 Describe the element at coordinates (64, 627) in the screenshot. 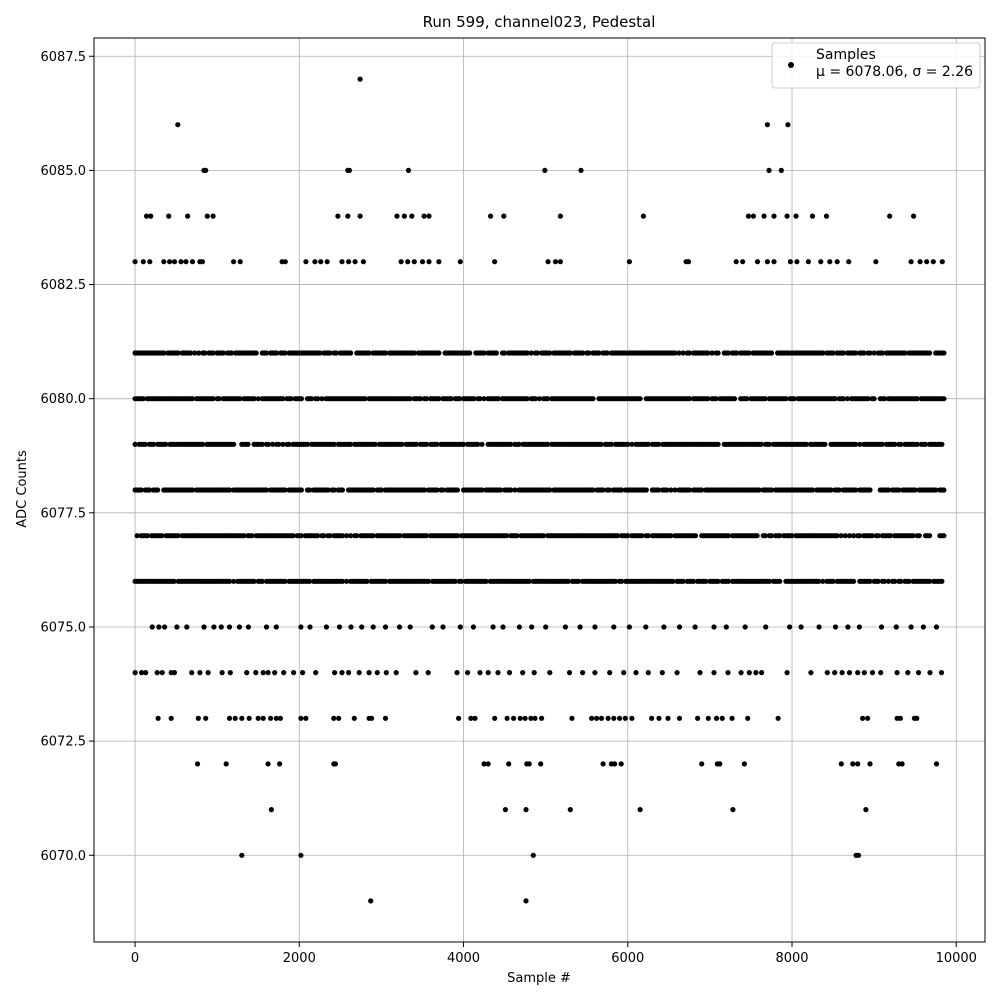

I see `y-tick-label: 6075.0` at that location.